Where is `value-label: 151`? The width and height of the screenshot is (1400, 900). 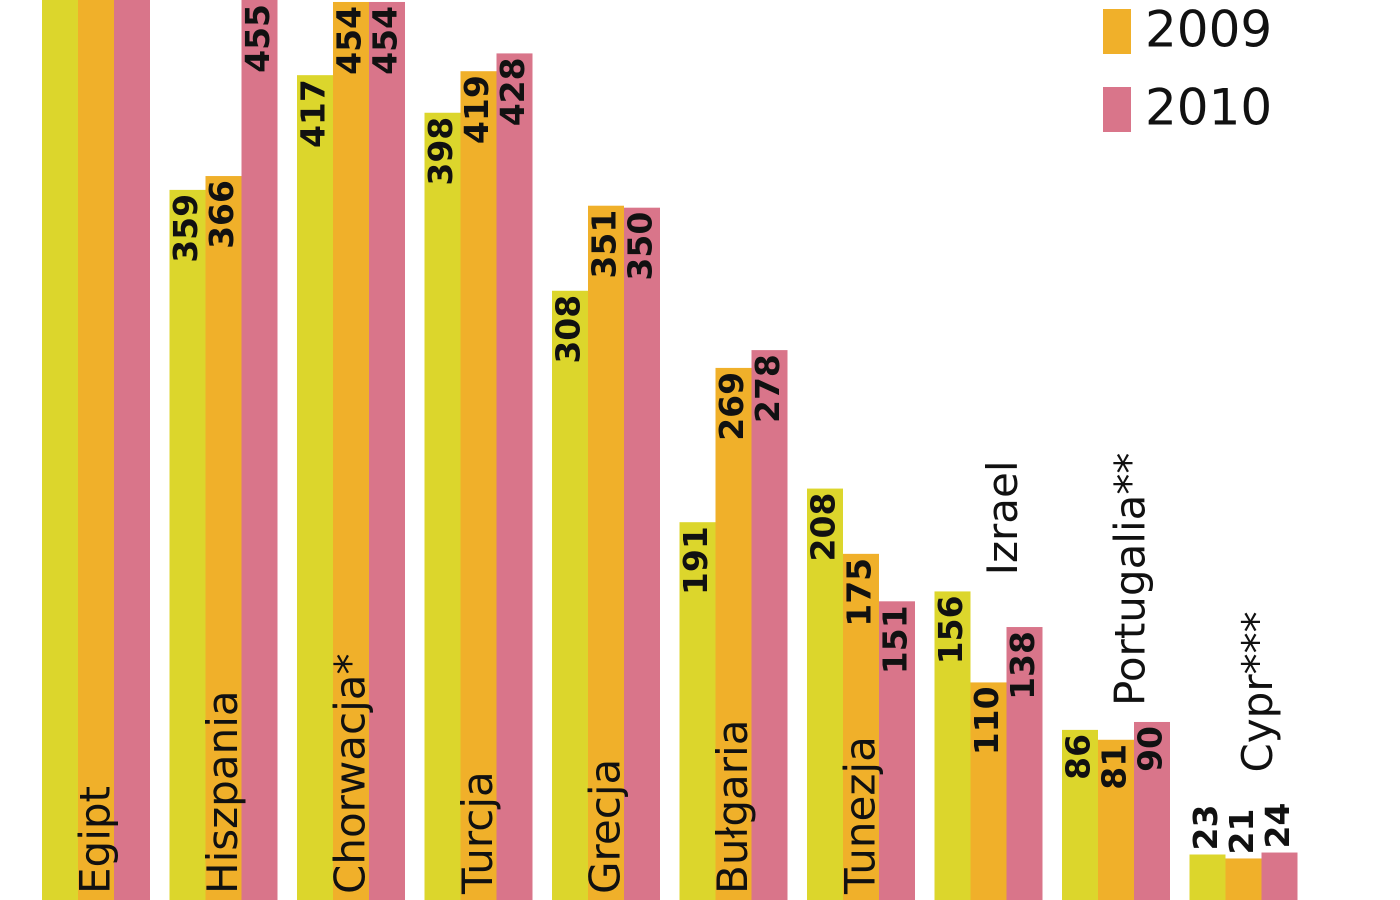 value-label: 151 is located at coordinates (895, 639).